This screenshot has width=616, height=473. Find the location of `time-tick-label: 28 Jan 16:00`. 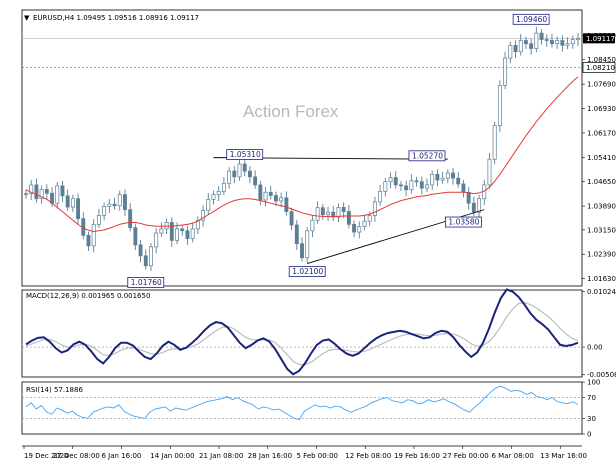

time-tick-label: 28 Jan 16:00 is located at coordinates (270, 456).